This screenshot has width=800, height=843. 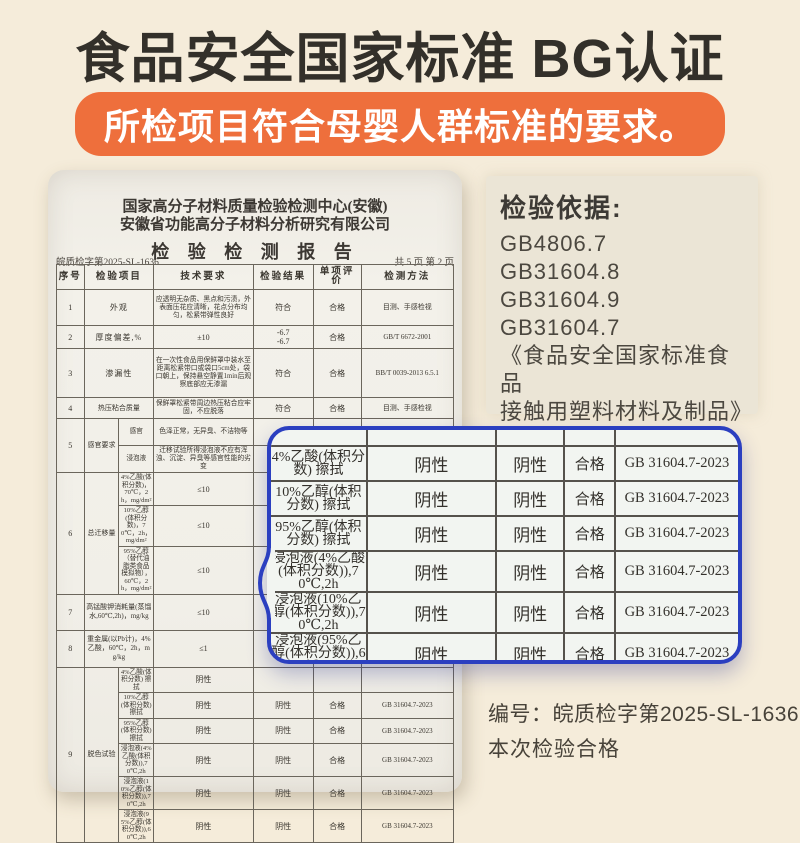 What do you see at coordinates (70, 533) in the screenshot?
I see `cell-no: 6` at bounding box center [70, 533].